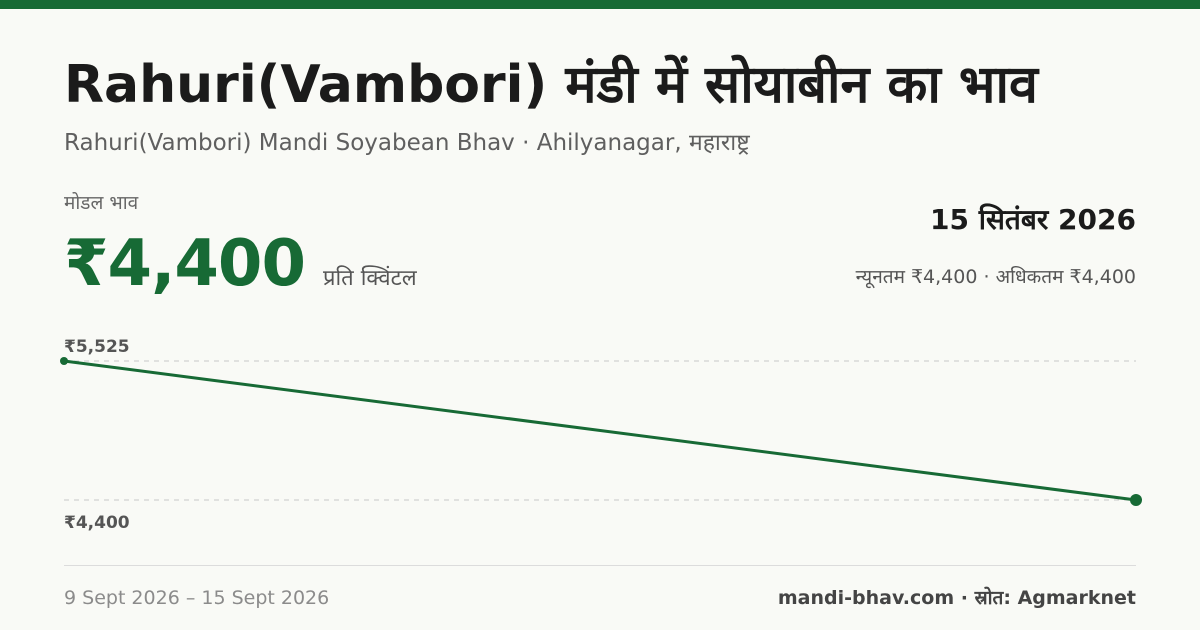  I want to click on source-credit: mandi-bhav.com · स्रोत: Agmarknet, so click(956, 598).